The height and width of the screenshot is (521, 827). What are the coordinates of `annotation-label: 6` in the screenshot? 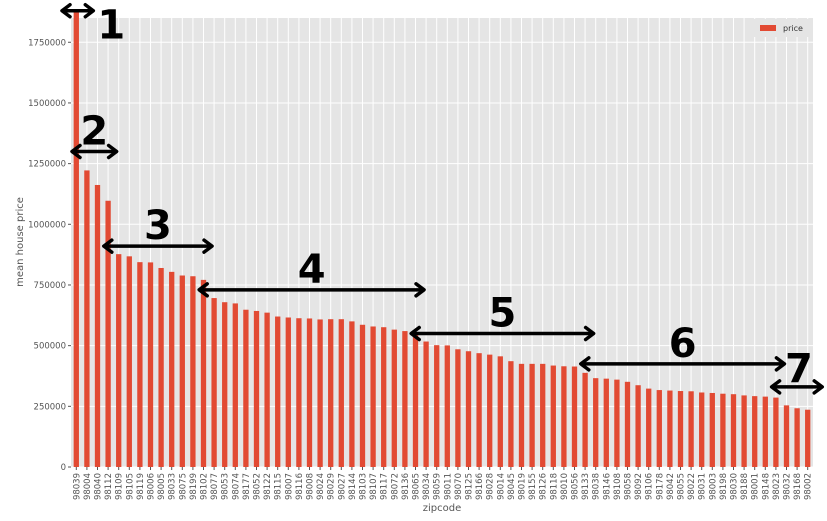 It's located at (683, 344).